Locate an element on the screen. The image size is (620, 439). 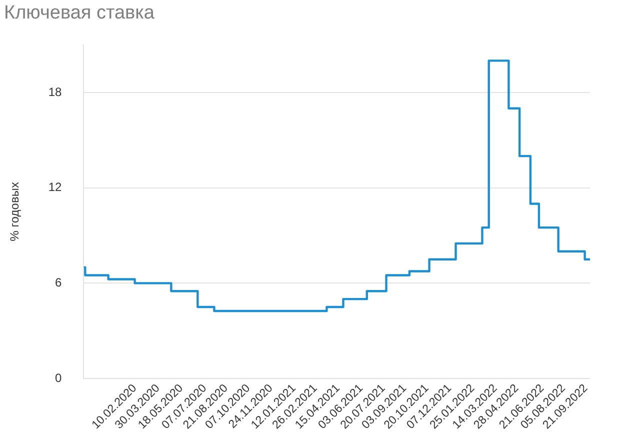
y-tick-label: 12 is located at coordinates (55, 187).